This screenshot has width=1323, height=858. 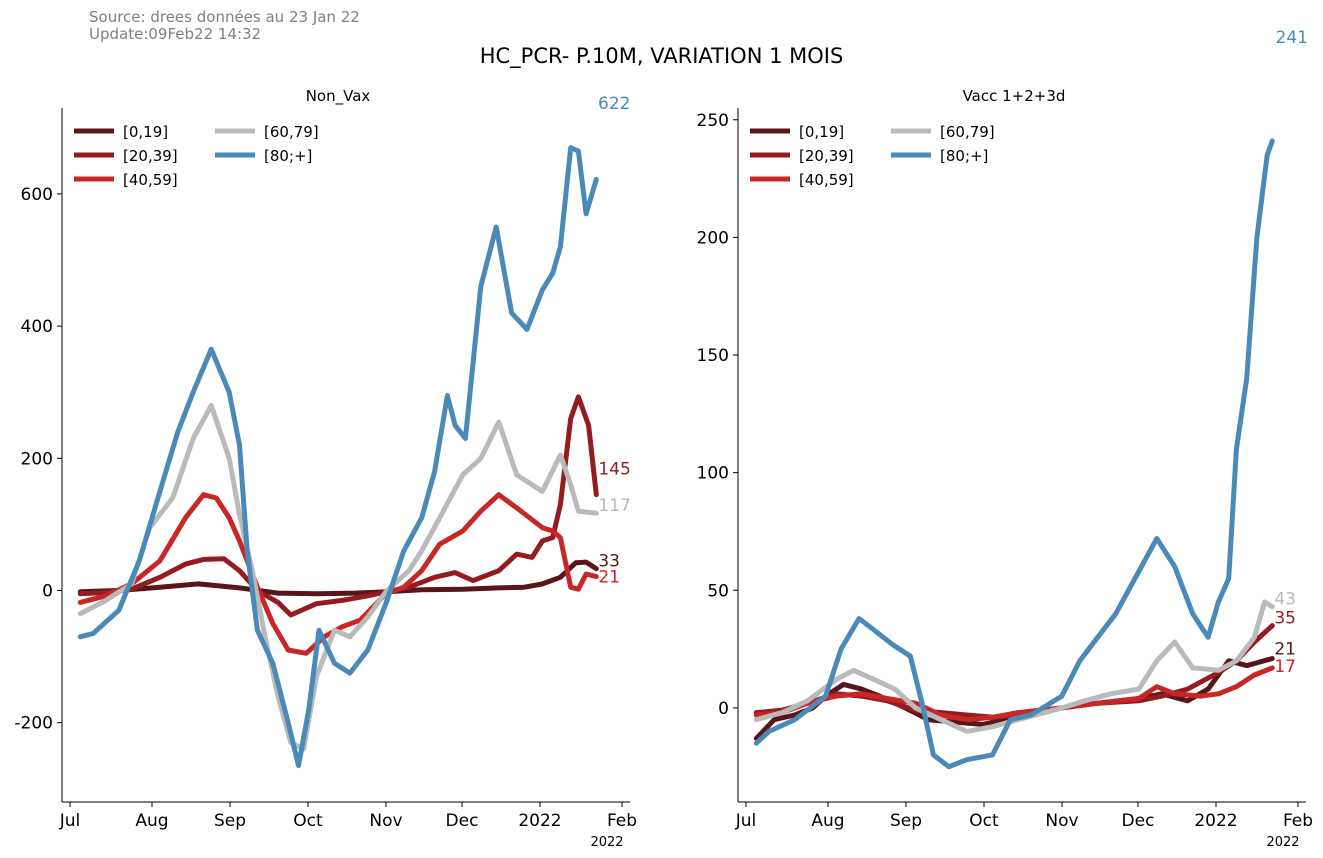 I want to click on y-tick-label: 150, so click(x=713, y=356).